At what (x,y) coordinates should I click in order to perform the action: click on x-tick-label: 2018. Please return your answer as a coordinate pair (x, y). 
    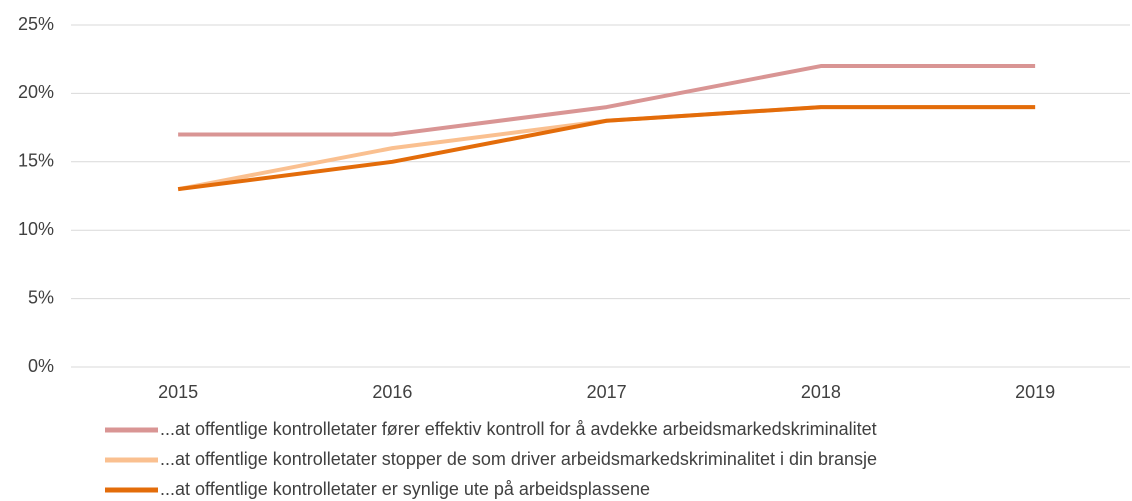
    Looking at the image, I should click on (821, 392).